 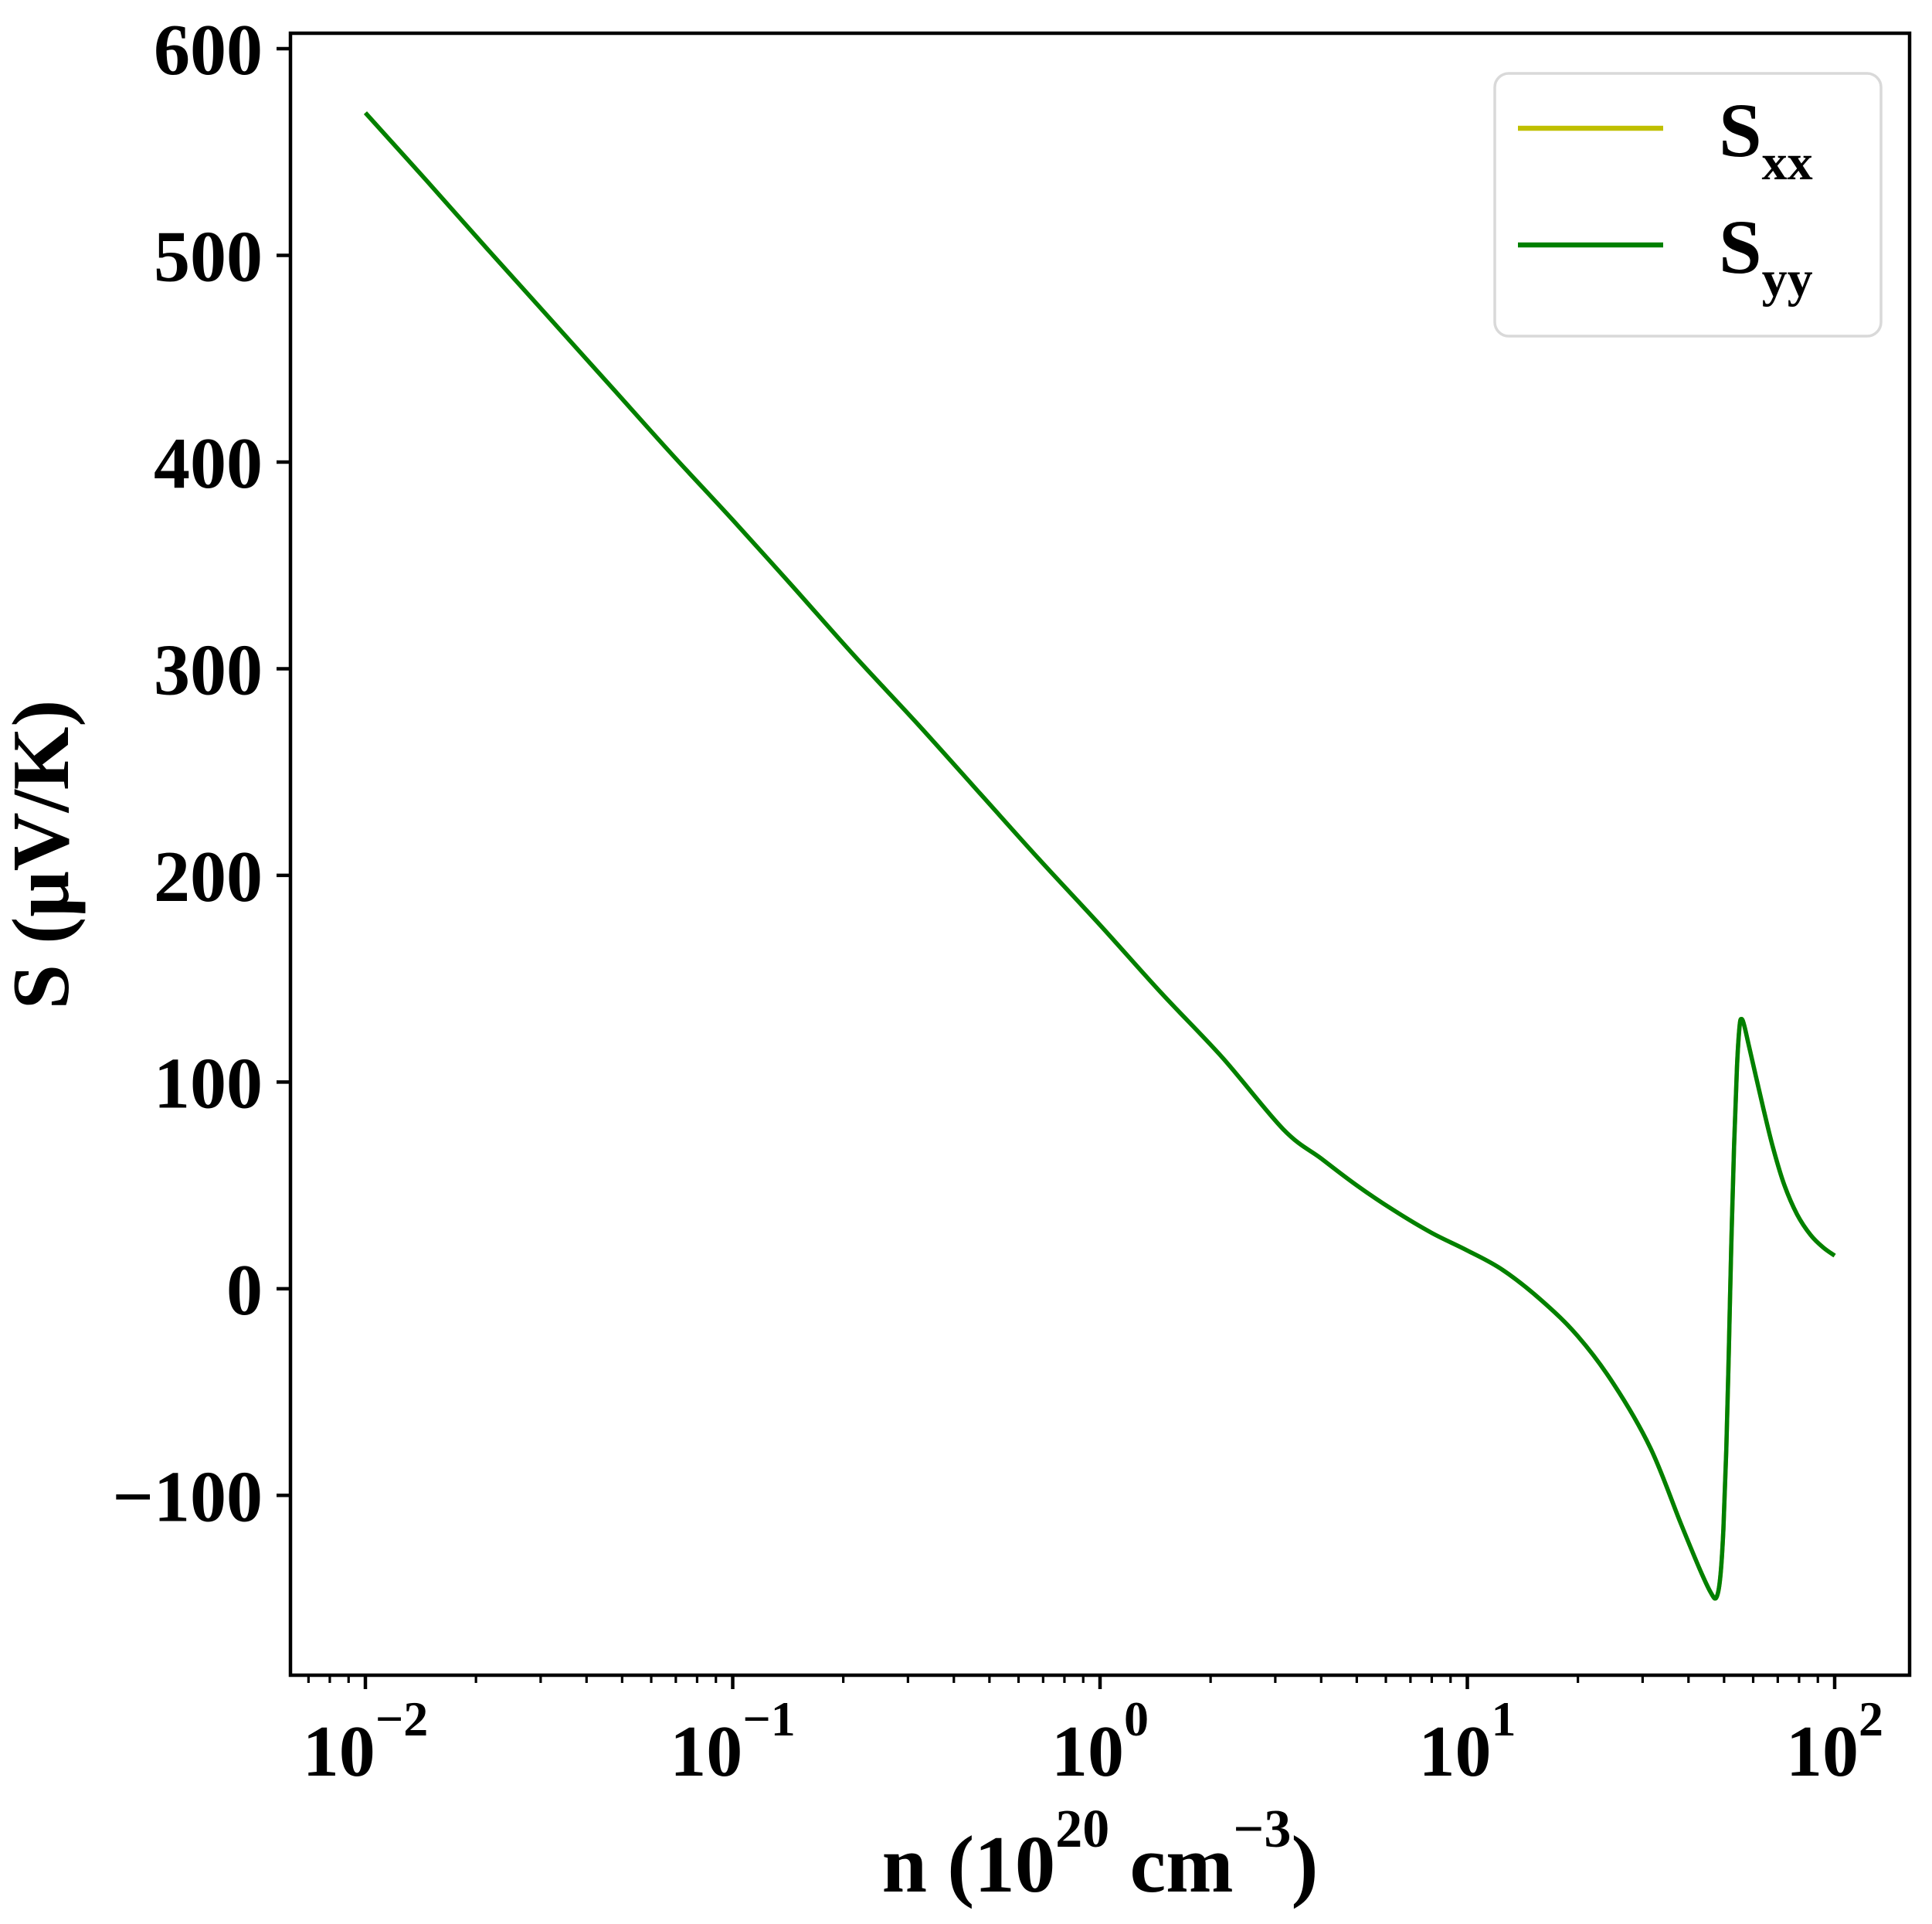 I want to click on y-tick-label: 0, so click(x=245, y=1290).